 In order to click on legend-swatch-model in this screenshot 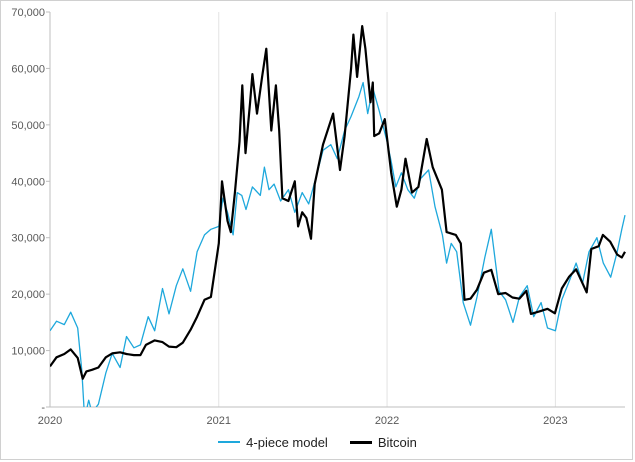, I will do `click(229, 442)`.